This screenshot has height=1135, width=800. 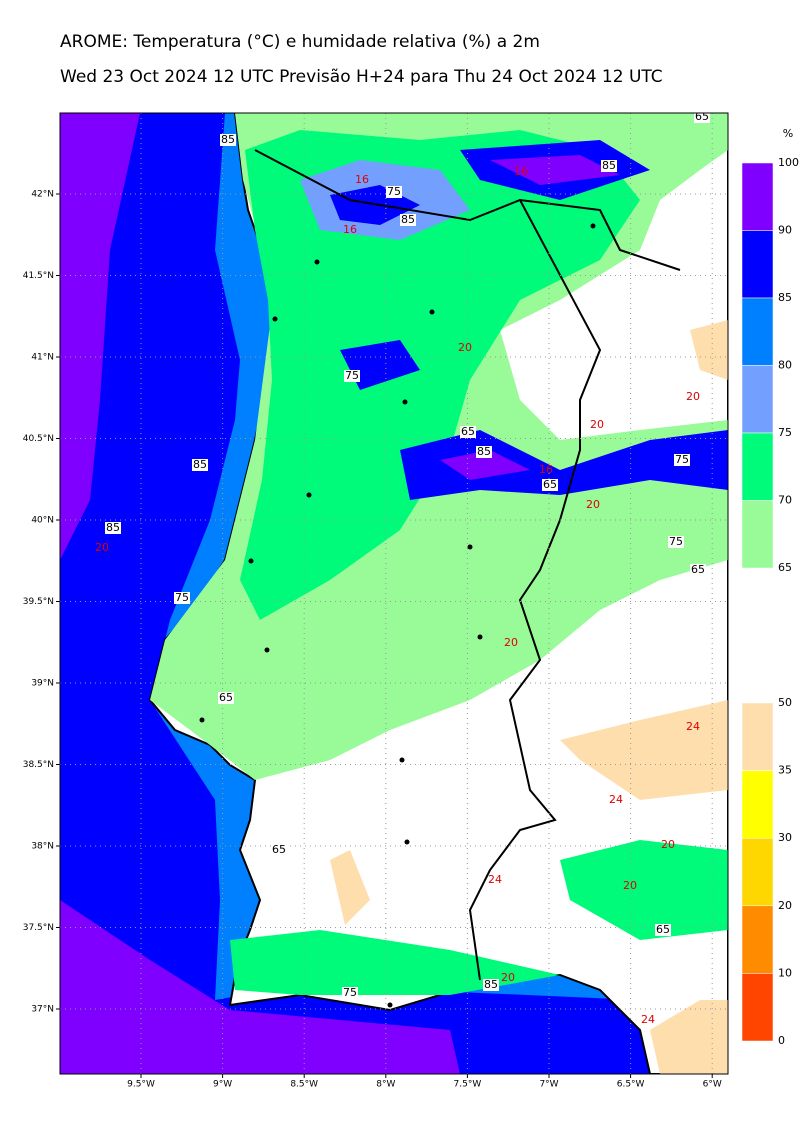 I want to click on colorbar-unit: %, so click(x=788, y=133).